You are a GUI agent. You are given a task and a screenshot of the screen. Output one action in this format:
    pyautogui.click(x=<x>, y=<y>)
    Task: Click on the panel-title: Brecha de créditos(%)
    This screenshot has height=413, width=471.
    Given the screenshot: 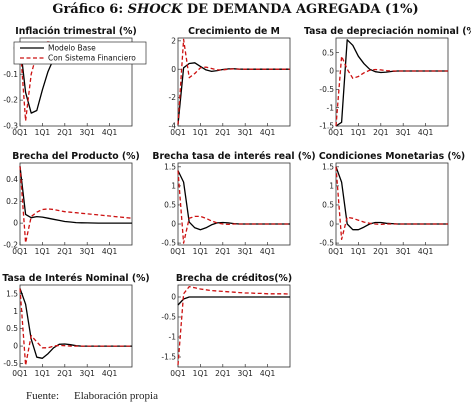 What is the action you would take?
    pyautogui.click(x=234, y=278)
    